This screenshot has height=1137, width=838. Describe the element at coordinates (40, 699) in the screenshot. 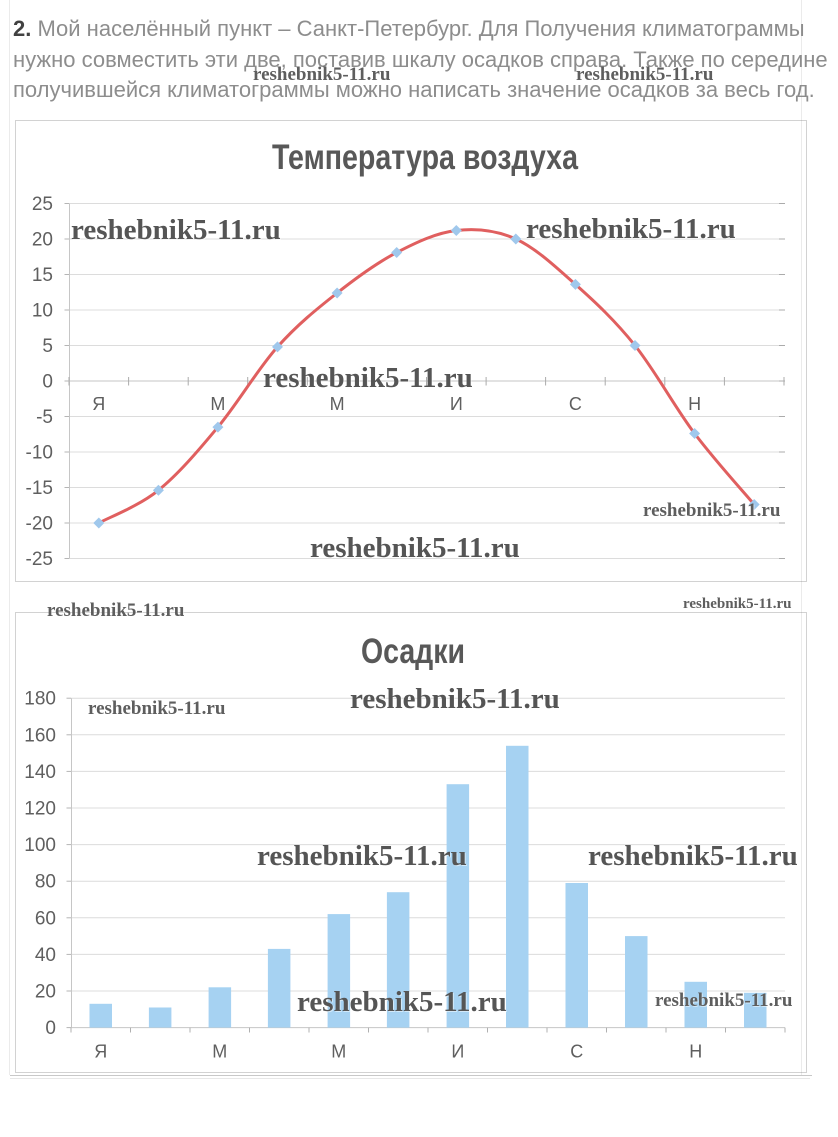

I see `svg-text: 180` at that location.